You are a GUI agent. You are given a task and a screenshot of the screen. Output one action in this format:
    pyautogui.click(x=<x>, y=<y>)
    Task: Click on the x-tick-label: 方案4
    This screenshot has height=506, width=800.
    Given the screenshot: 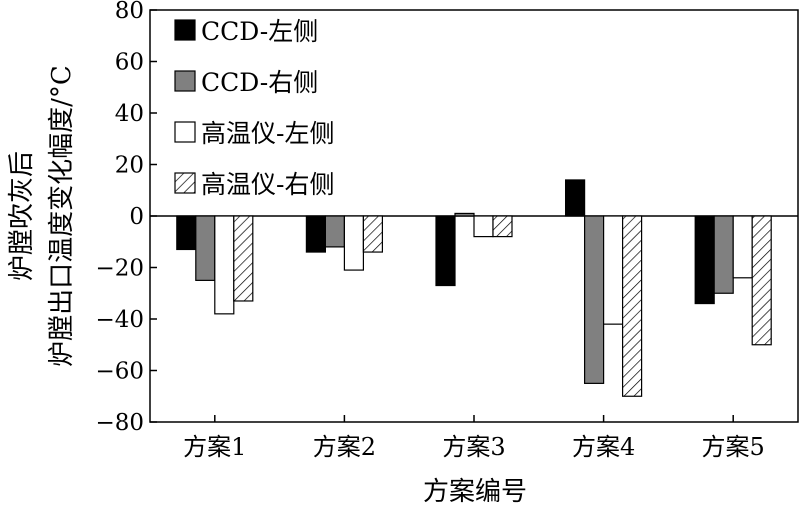 What is the action you would take?
    pyautogui.click(x=603, y=447)
    